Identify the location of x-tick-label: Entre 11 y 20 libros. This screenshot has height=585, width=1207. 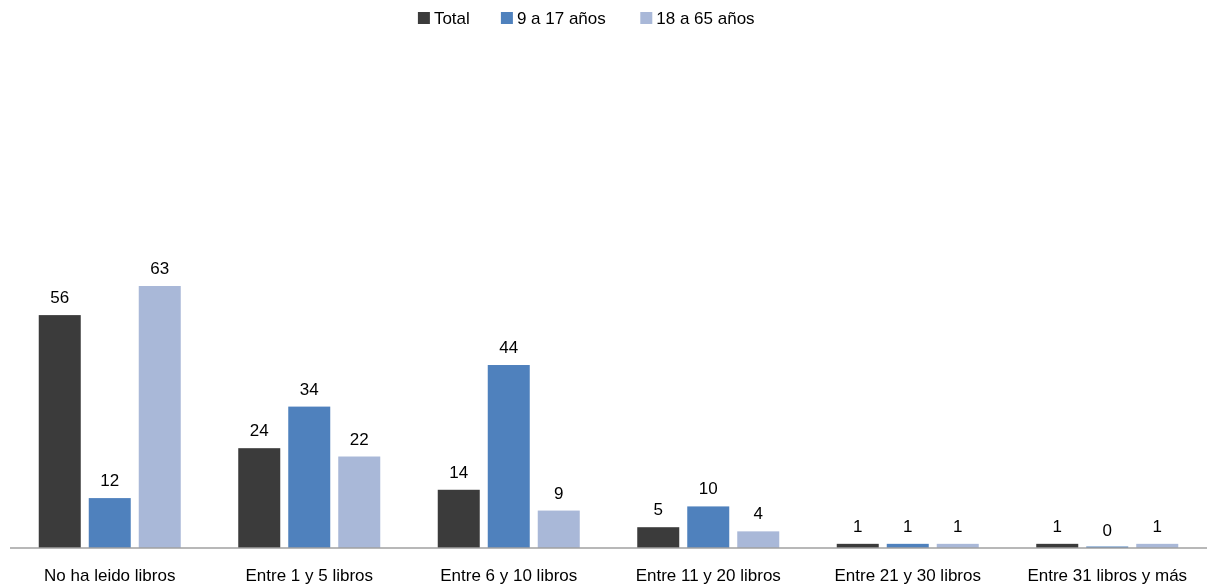
(708, 575).